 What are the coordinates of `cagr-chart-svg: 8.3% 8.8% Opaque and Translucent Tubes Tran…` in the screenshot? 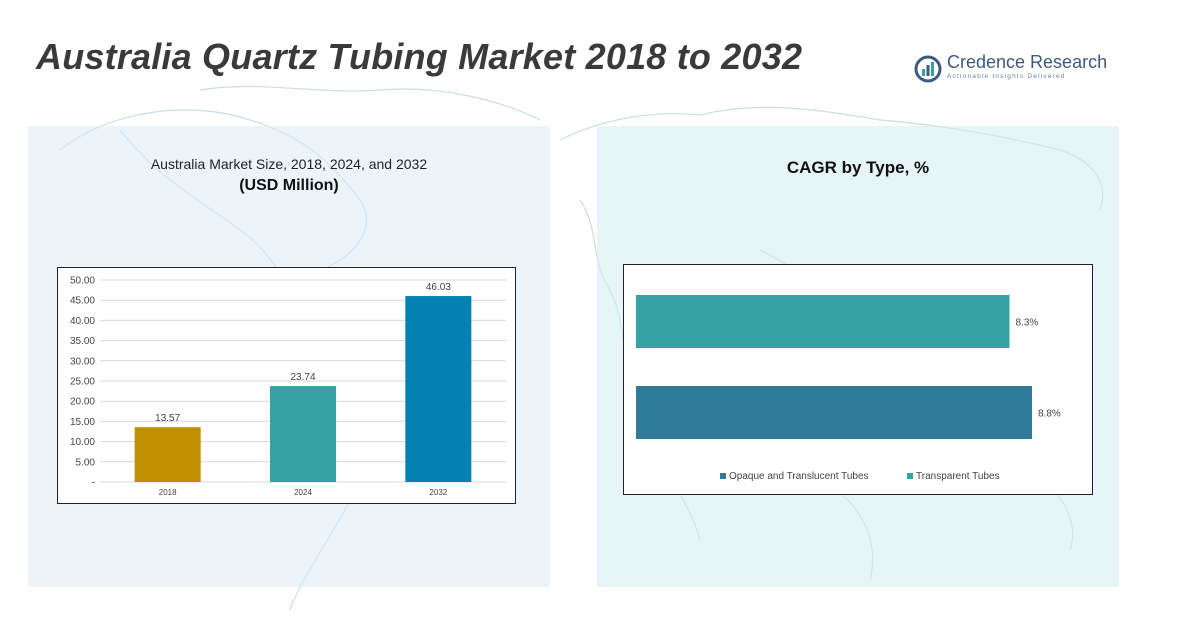 It's located at (848, 388).